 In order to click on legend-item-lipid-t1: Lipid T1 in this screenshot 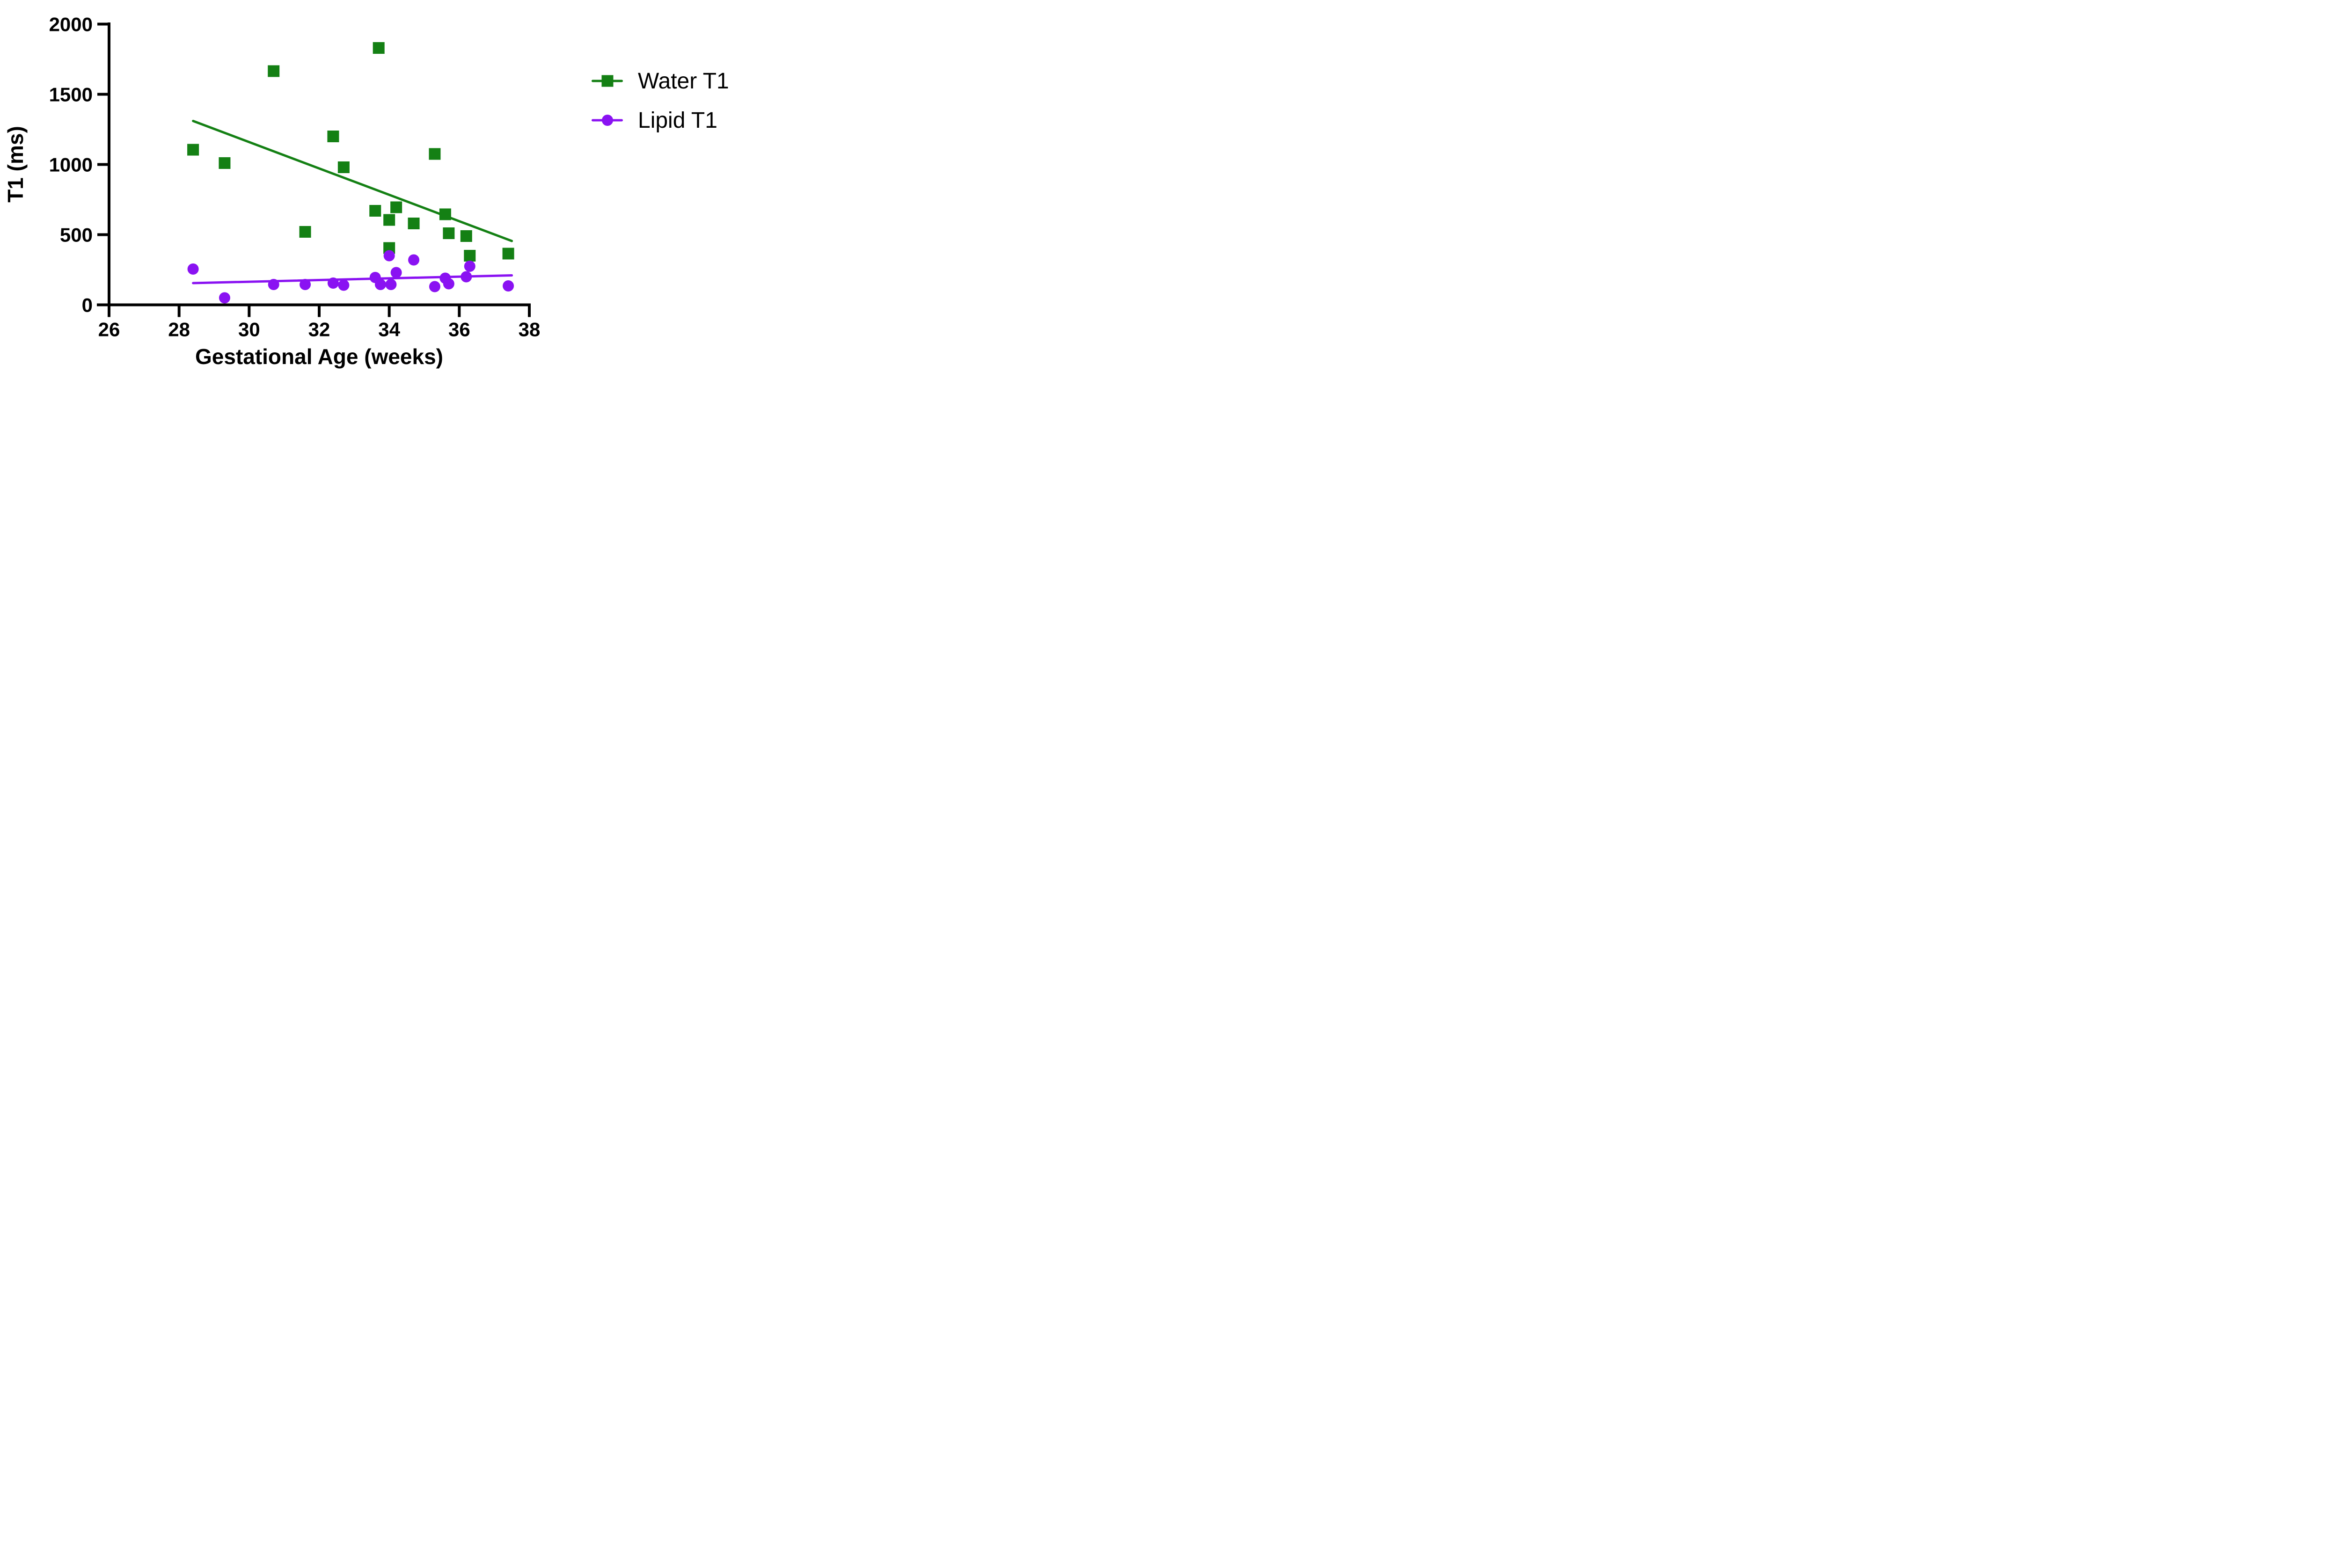, I will do `click(661, 120)`.